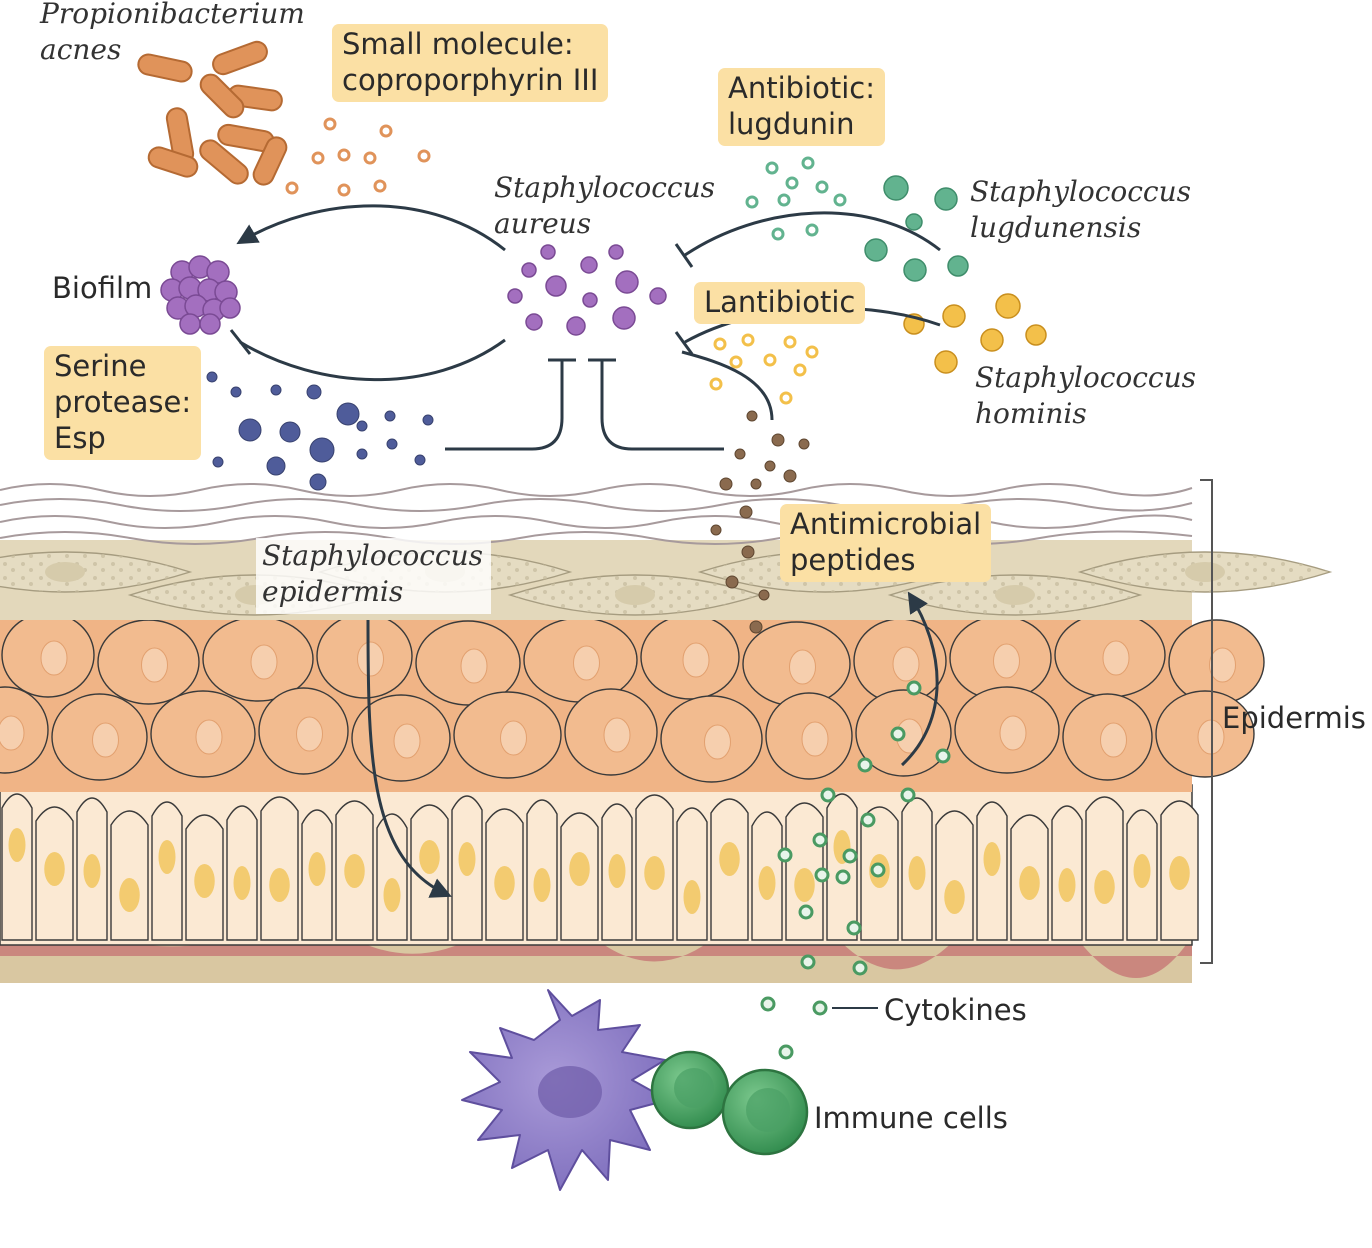 The height and width of the screenshot is (1248, 1372). What do you see at coordinates (911, 1118) in the screenshot?
I see `immune-cells-label: Immune cells` at bounding box center [911, 1118].